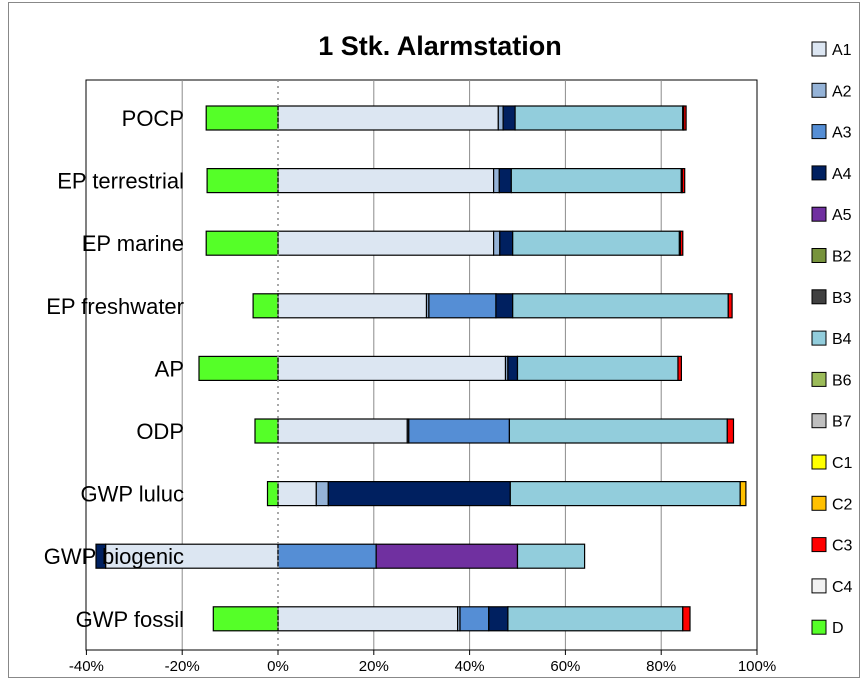 Image resolution: width=866 pixels, height=684 pixels. Describe the element at coordinates (842, 298) in the screenshot. I see `legend-label: B3` at that location.